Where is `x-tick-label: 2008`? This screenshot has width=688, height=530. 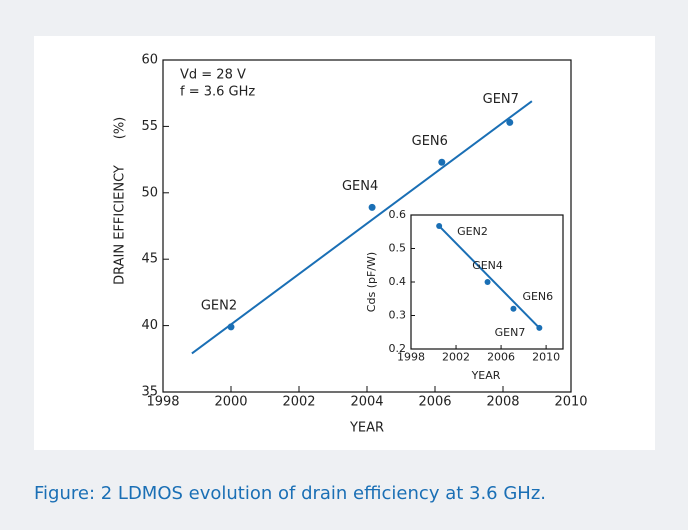 x-tick-label: 2008 is located at coordinates (502, 401).